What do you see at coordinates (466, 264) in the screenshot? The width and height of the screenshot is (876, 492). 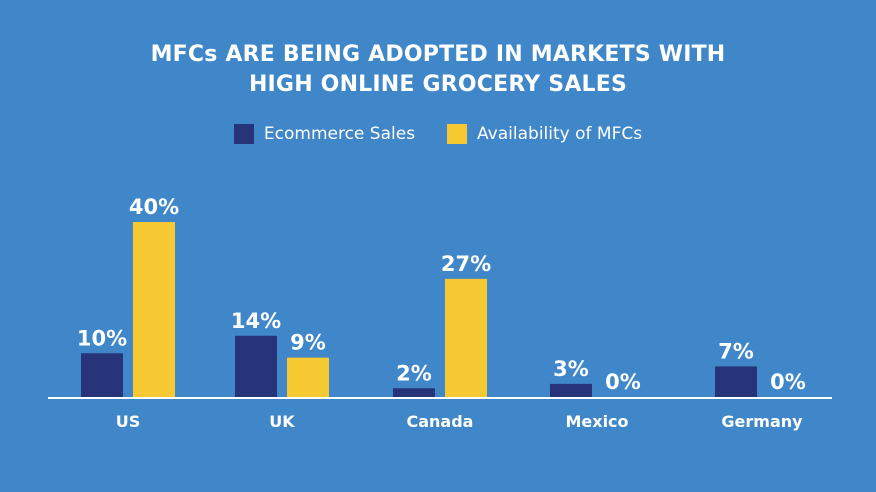 I see `data-label-mfc-canada: 27%` at bounding box center [466, 264].